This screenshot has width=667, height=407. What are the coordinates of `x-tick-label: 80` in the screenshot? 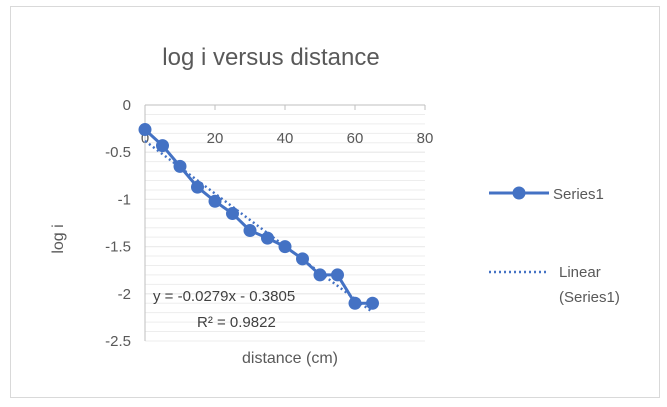 It's located at (425, 138).